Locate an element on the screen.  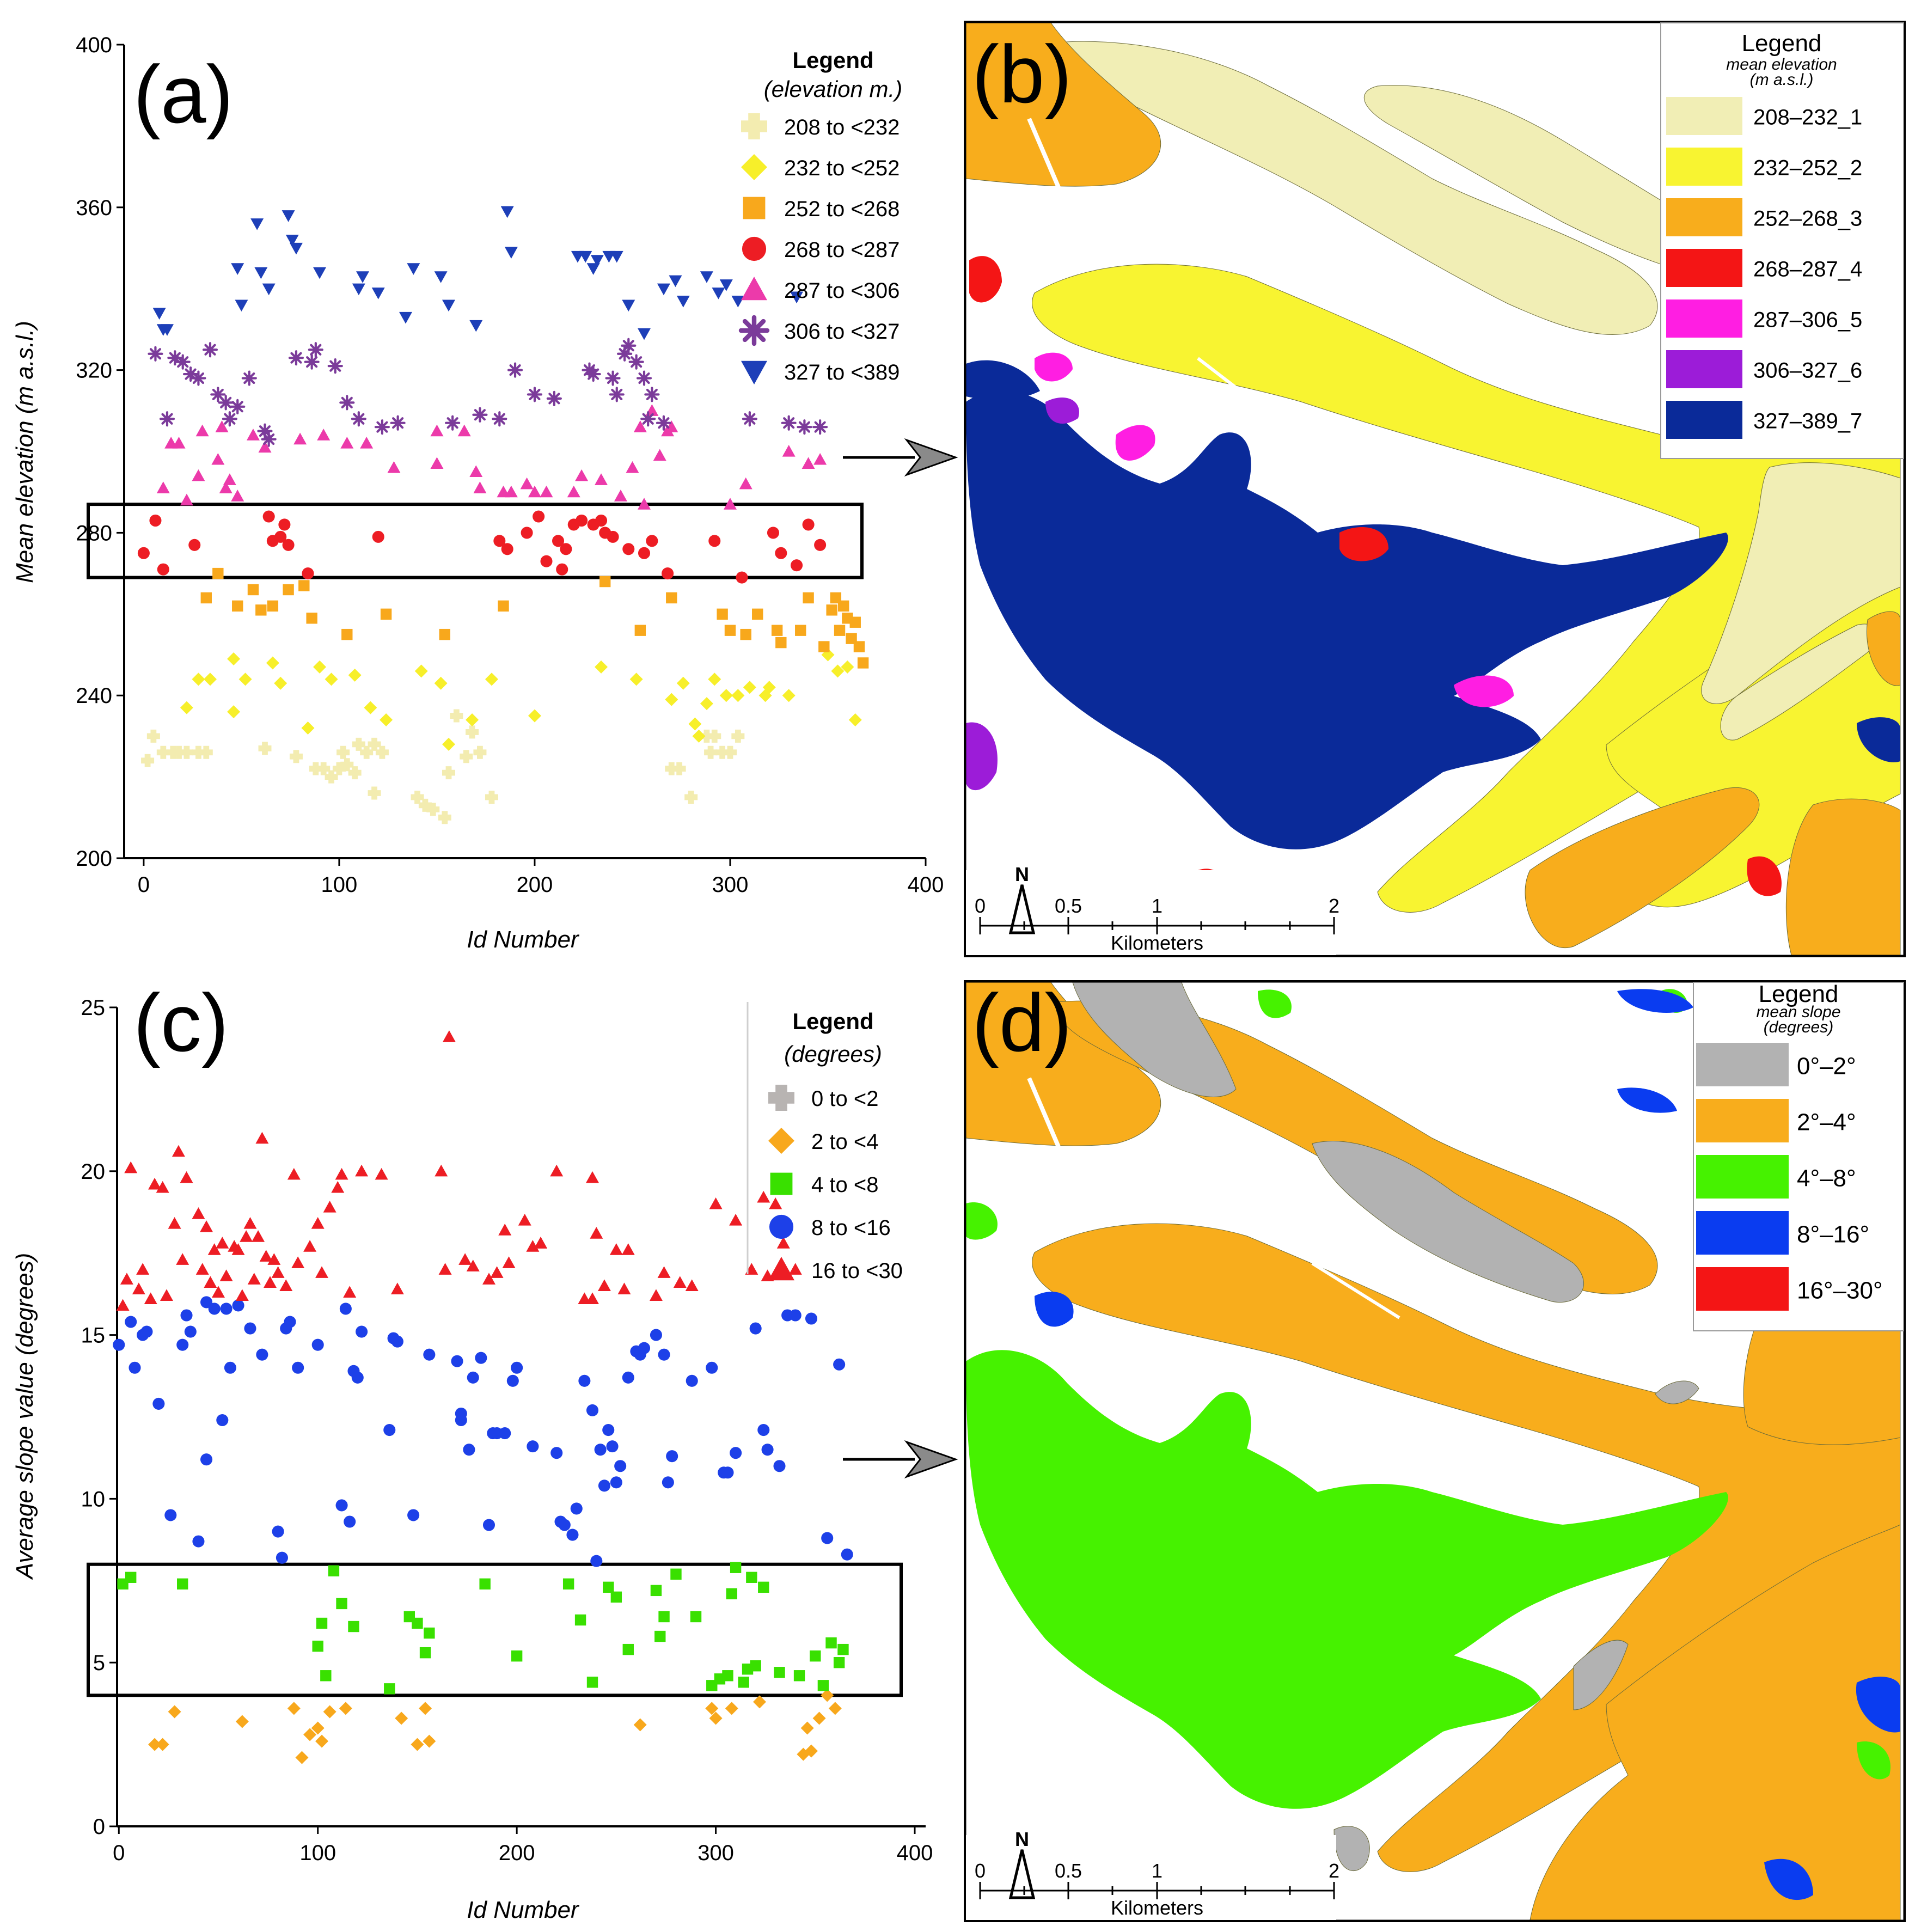
scale-unit-d: Kilometers is located at coordinates (1157, 1908).